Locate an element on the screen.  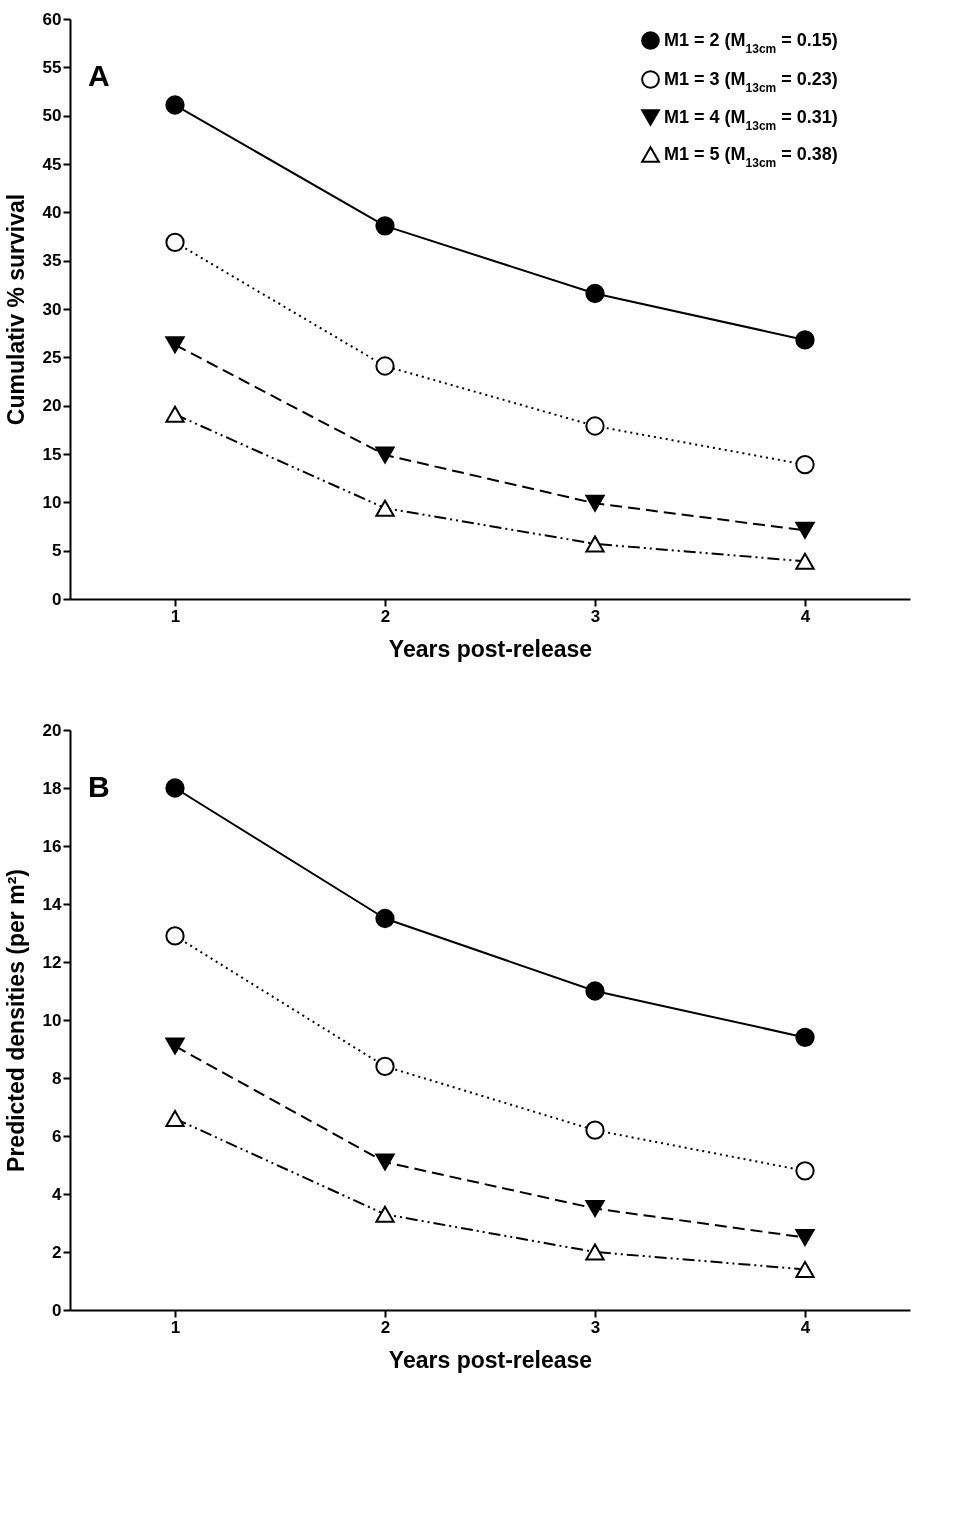
y-tick-label: 25 is located at coordinates (52, 357).